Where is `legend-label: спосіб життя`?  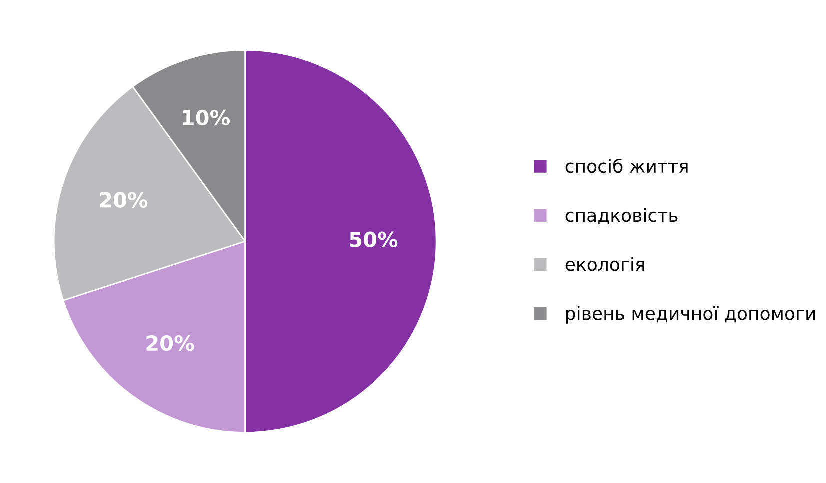
legend-label: спосіб життя is located at coordinates (627, 166).